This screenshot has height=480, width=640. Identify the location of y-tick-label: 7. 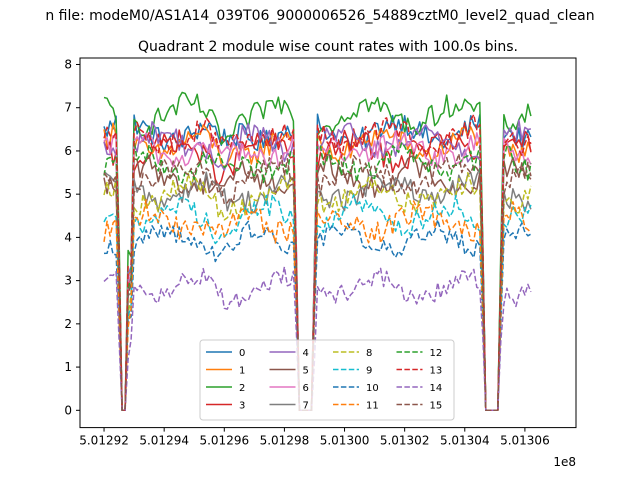
(68, 108).